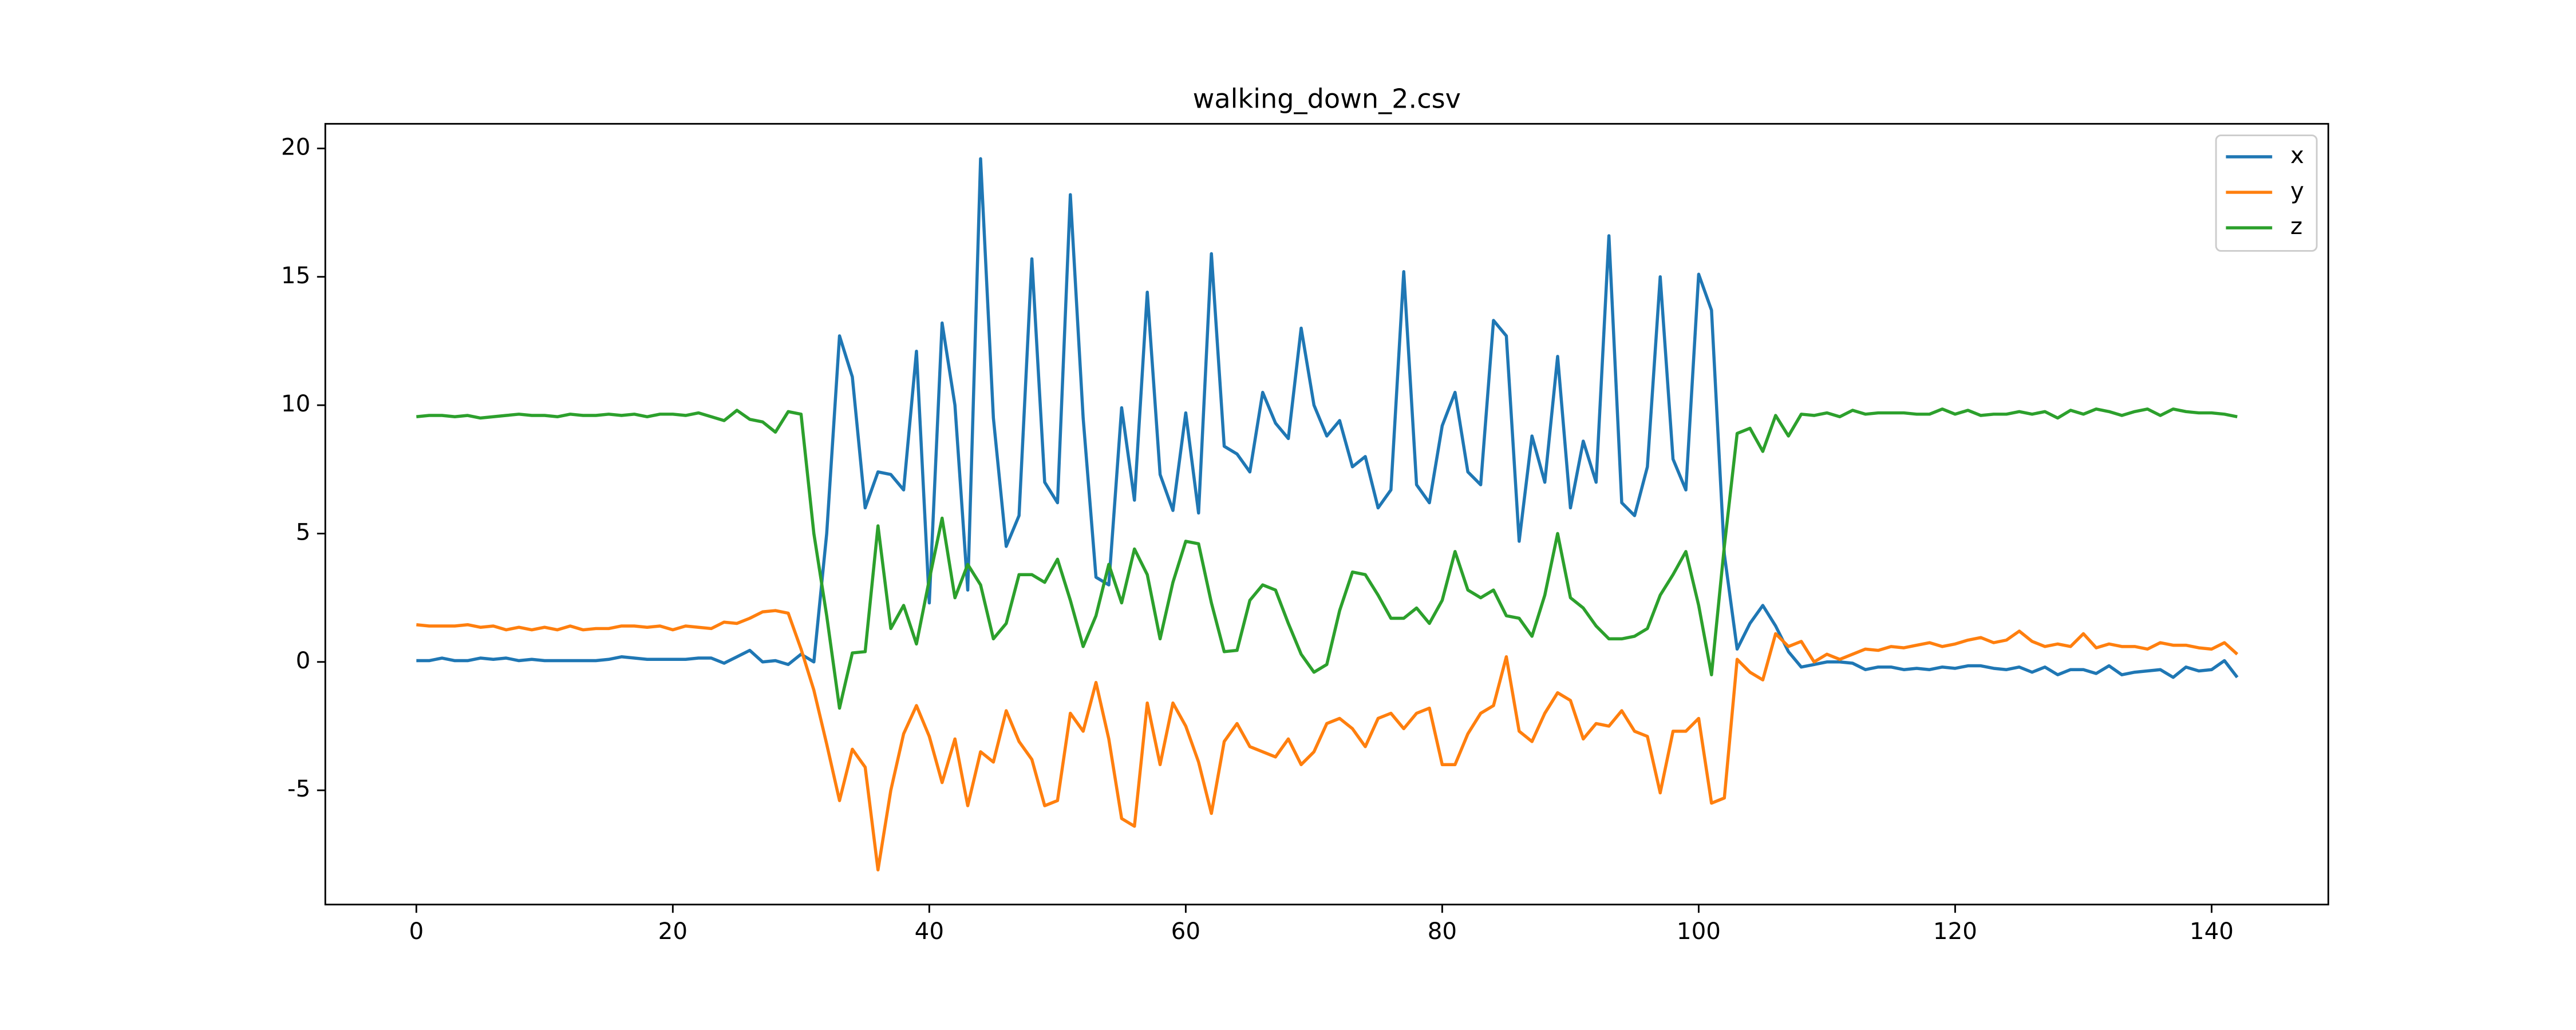 This screenshot has height=1030, width=2576. What do you see at coordinates (295, 403) in the screenshot?
I see `y-tick-label: 10` at bounding box center [295, 403].